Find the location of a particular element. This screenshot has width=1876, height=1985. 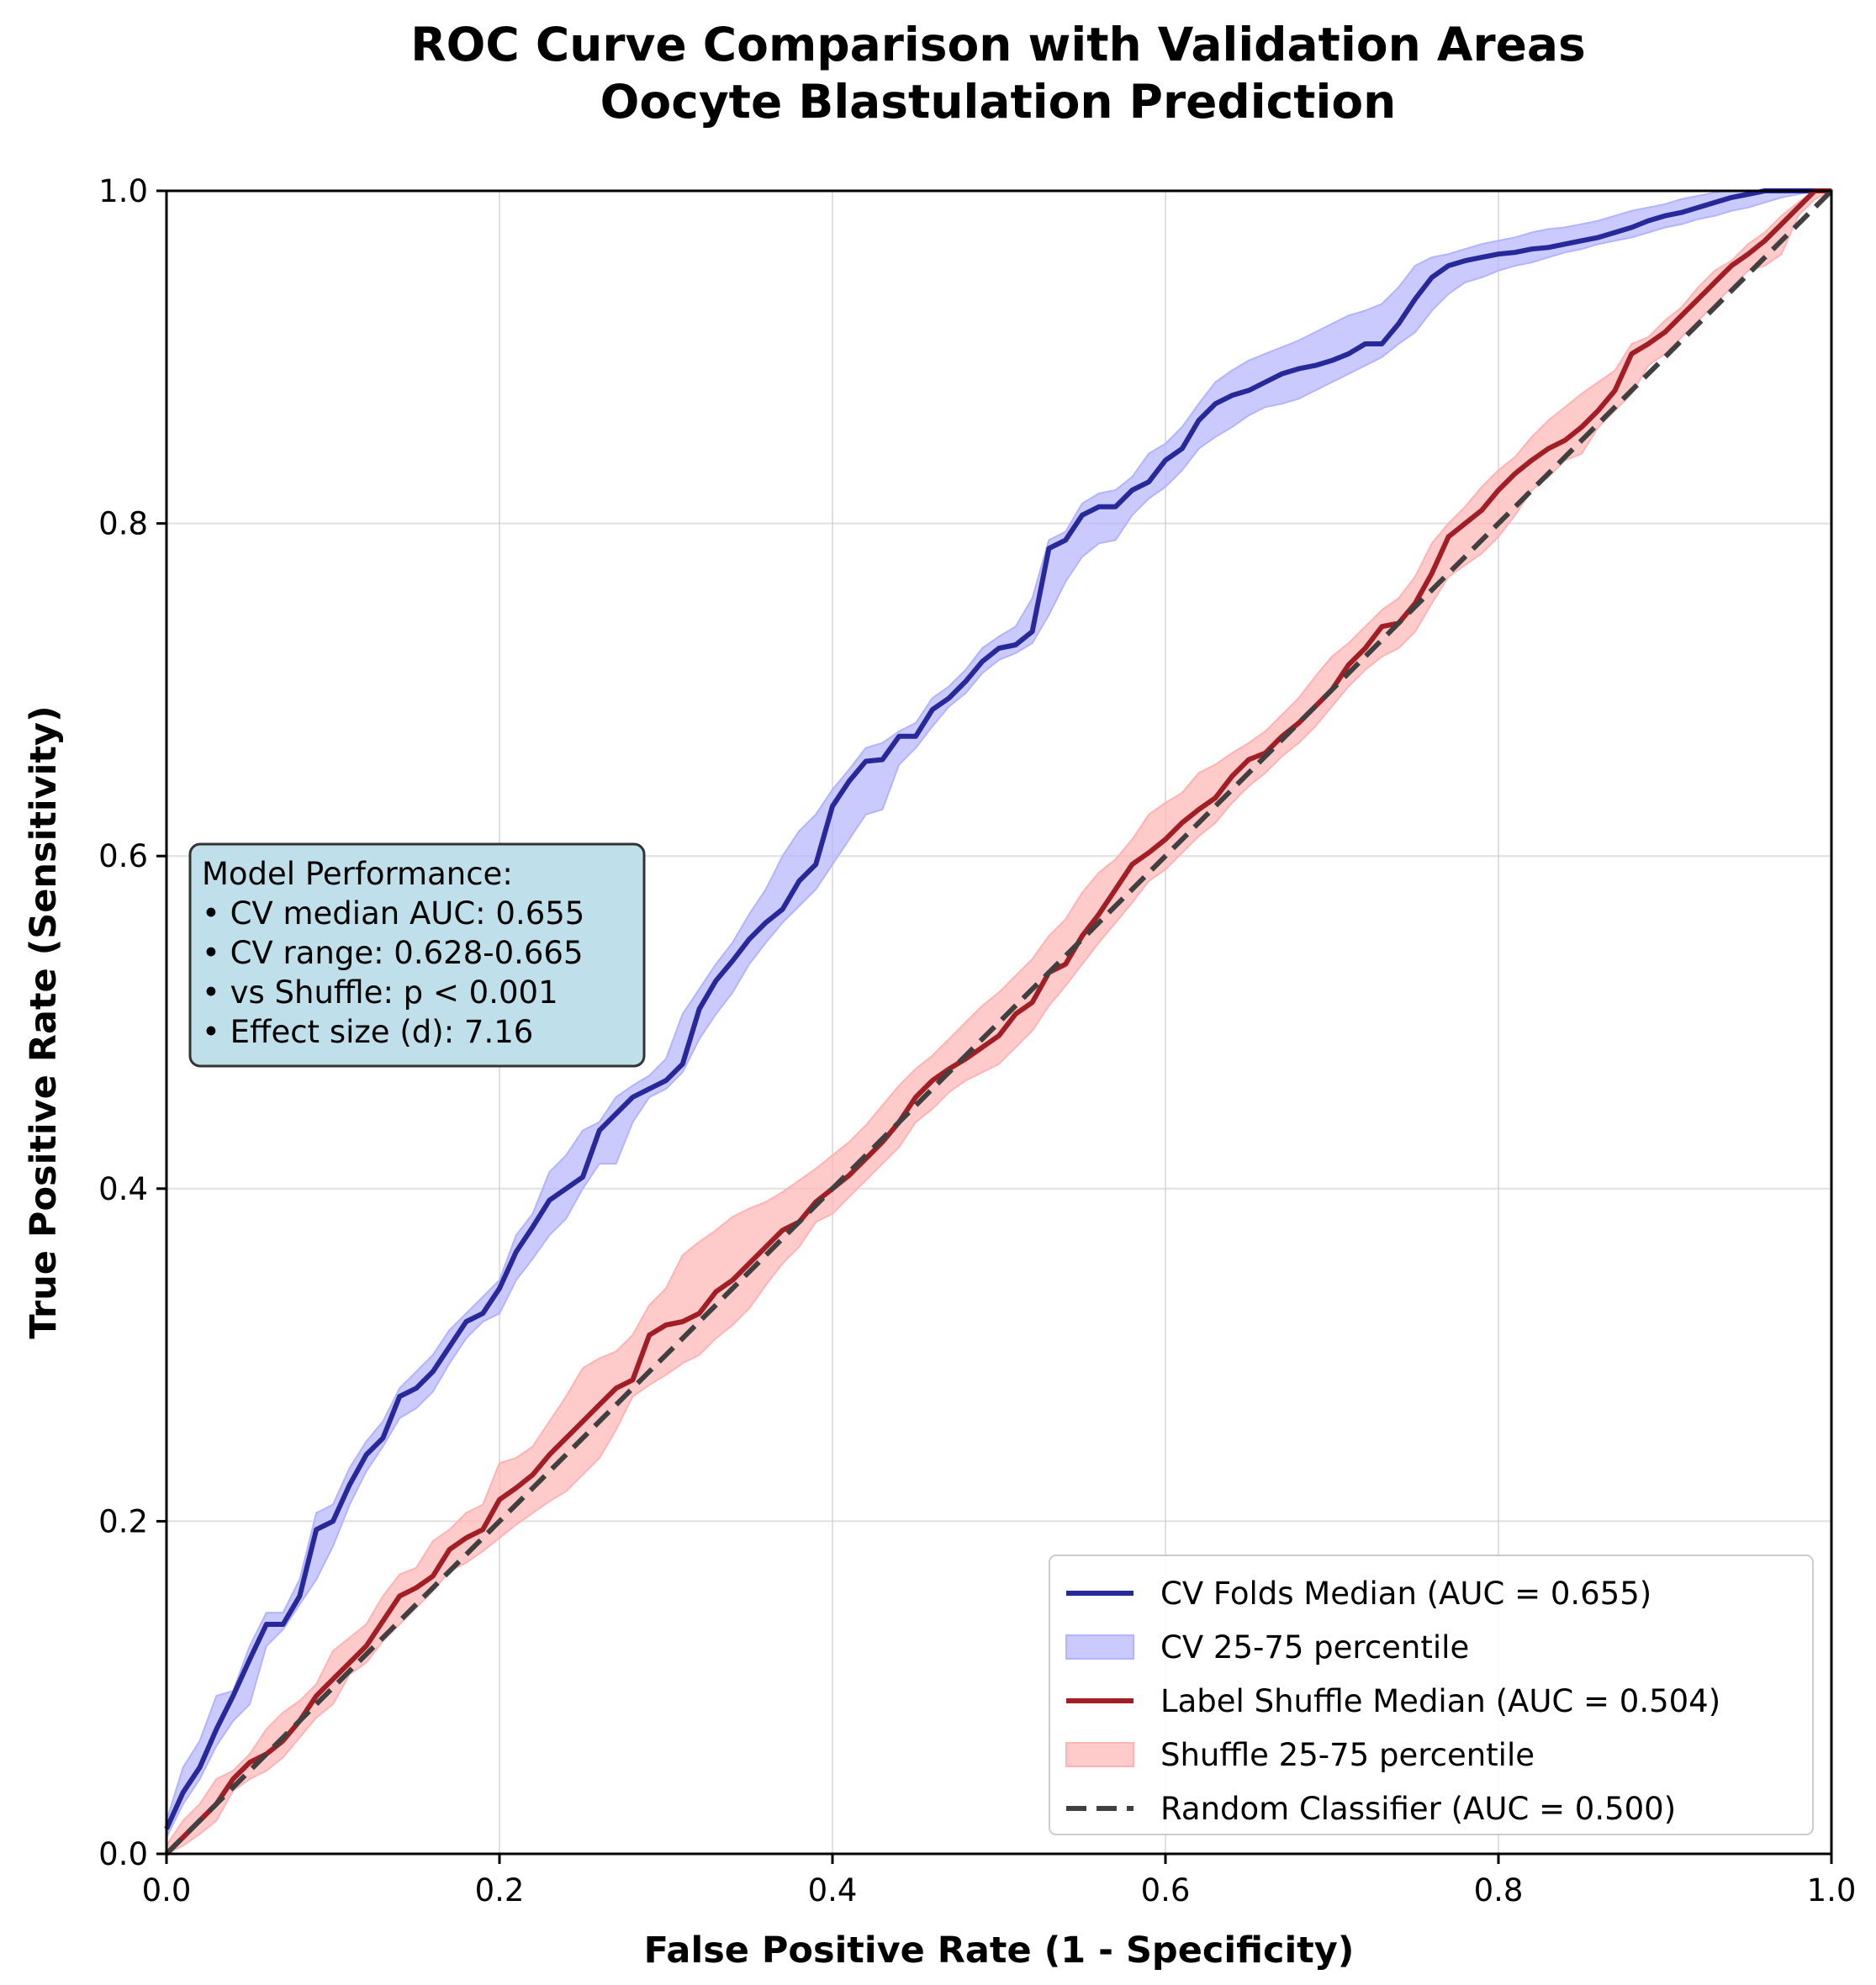

y-tick-label: 1.0 is located at coordinates (123, 191).